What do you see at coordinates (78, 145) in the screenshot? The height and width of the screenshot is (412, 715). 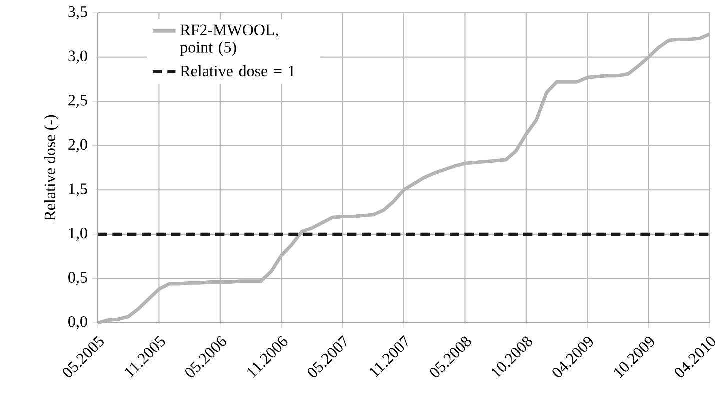 I see `y-tick-label: 2,0` at bounding box center [78, 145].